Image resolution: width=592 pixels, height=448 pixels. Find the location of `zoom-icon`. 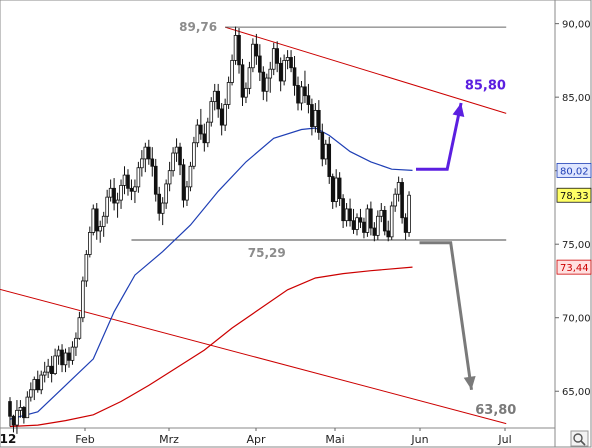

zoom-icon is located at coordinates (579, 438).